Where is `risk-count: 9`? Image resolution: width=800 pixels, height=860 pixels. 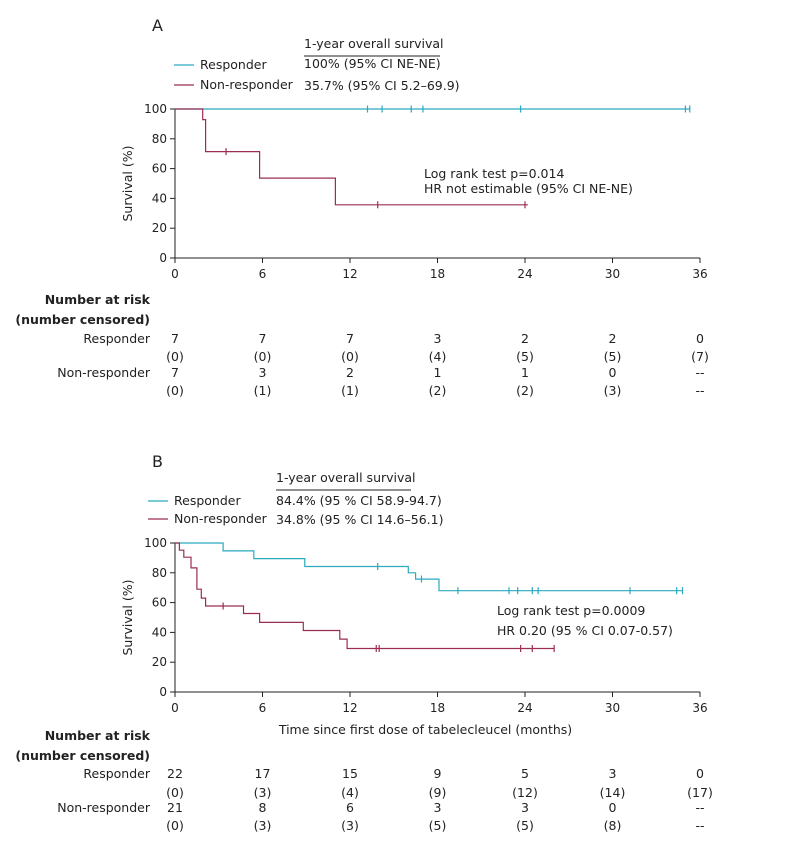 risk-count: 9 is located at coordinates (438, 773).